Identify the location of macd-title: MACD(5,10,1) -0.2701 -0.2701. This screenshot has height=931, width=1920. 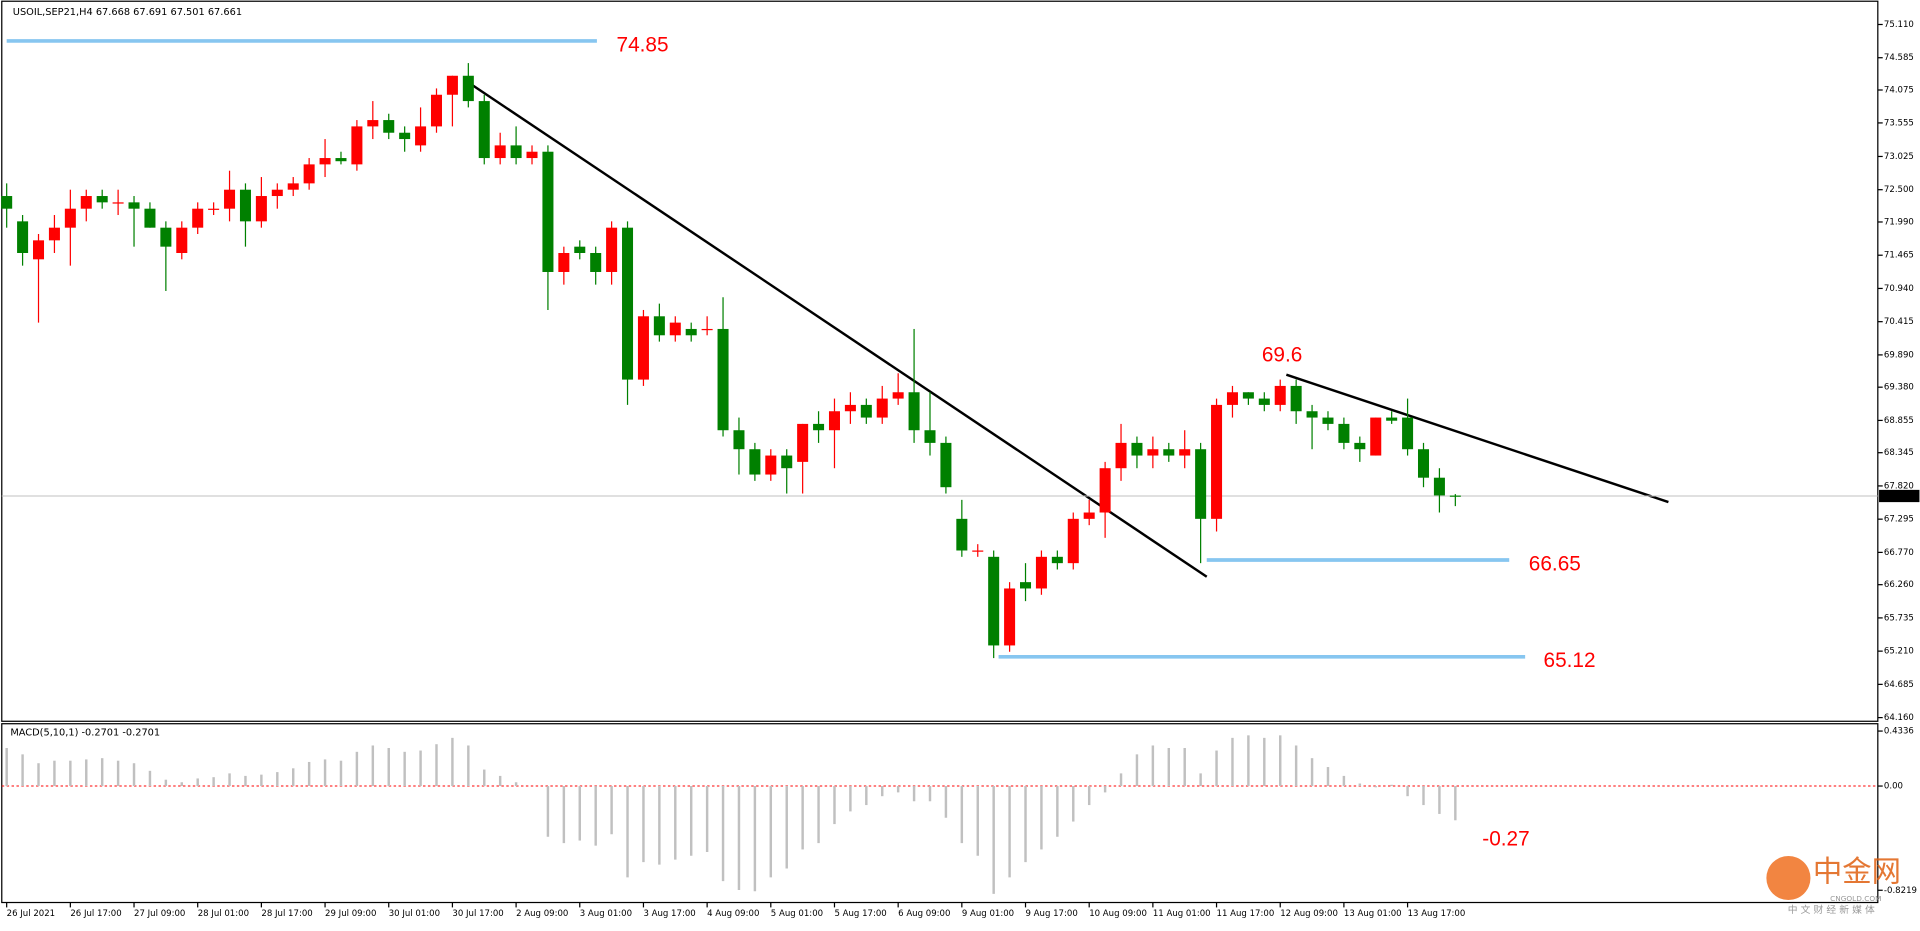
(85, 732).